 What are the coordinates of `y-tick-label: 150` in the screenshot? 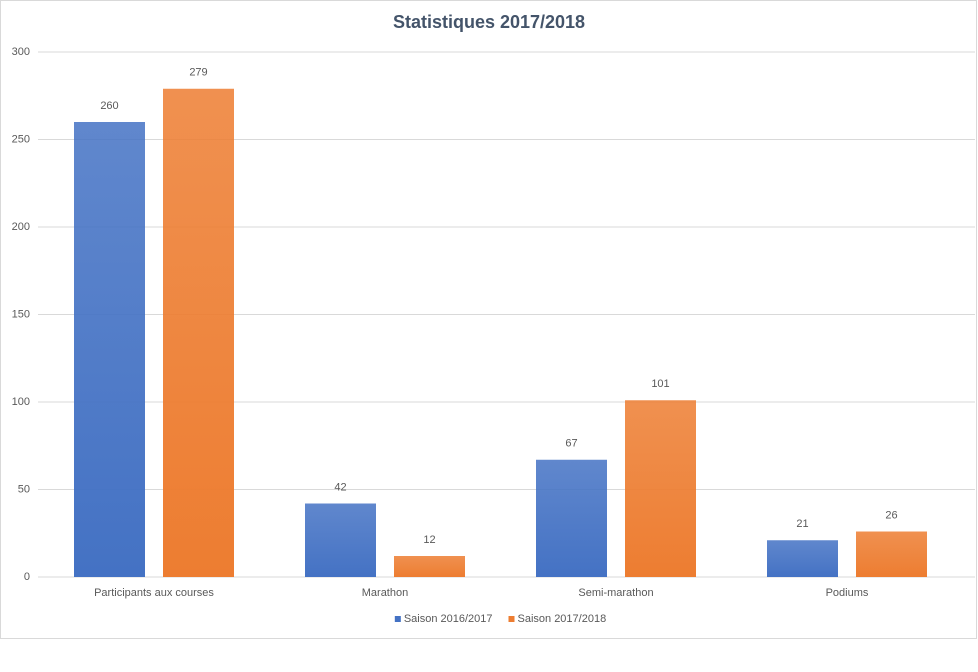 It's located at (21, 314).